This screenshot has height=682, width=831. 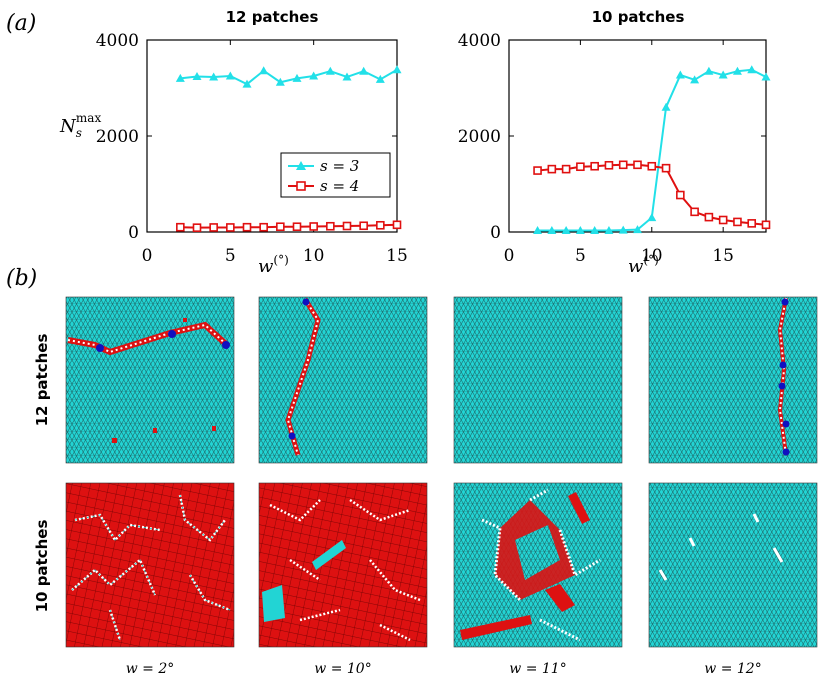 I want to click on legend-entry-s4: s = 4, so click(x=339, y=186).